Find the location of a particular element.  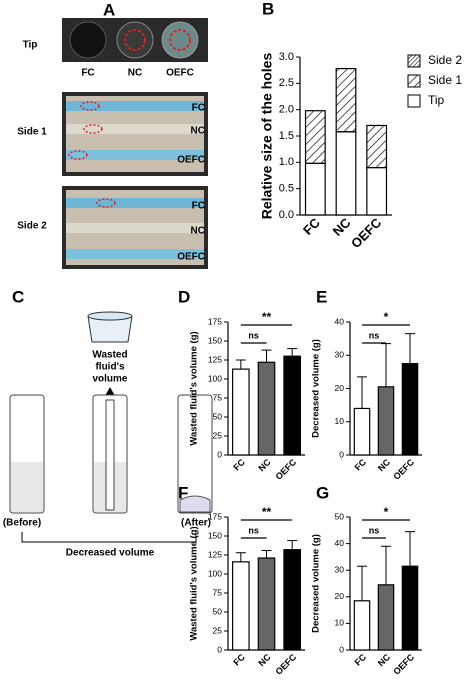

y-tick-label: 0.0 is located at coordinates (286, 215).